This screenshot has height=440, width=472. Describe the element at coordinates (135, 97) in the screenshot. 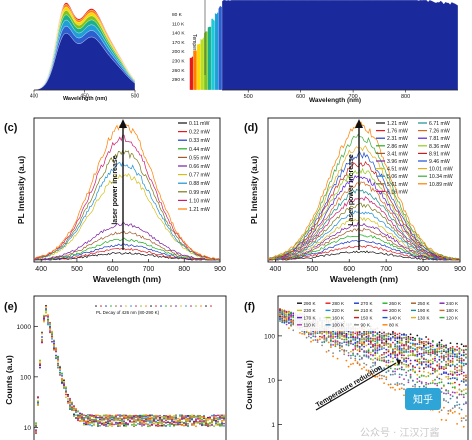

I see `panel-a-x-tick: 500` at that location.